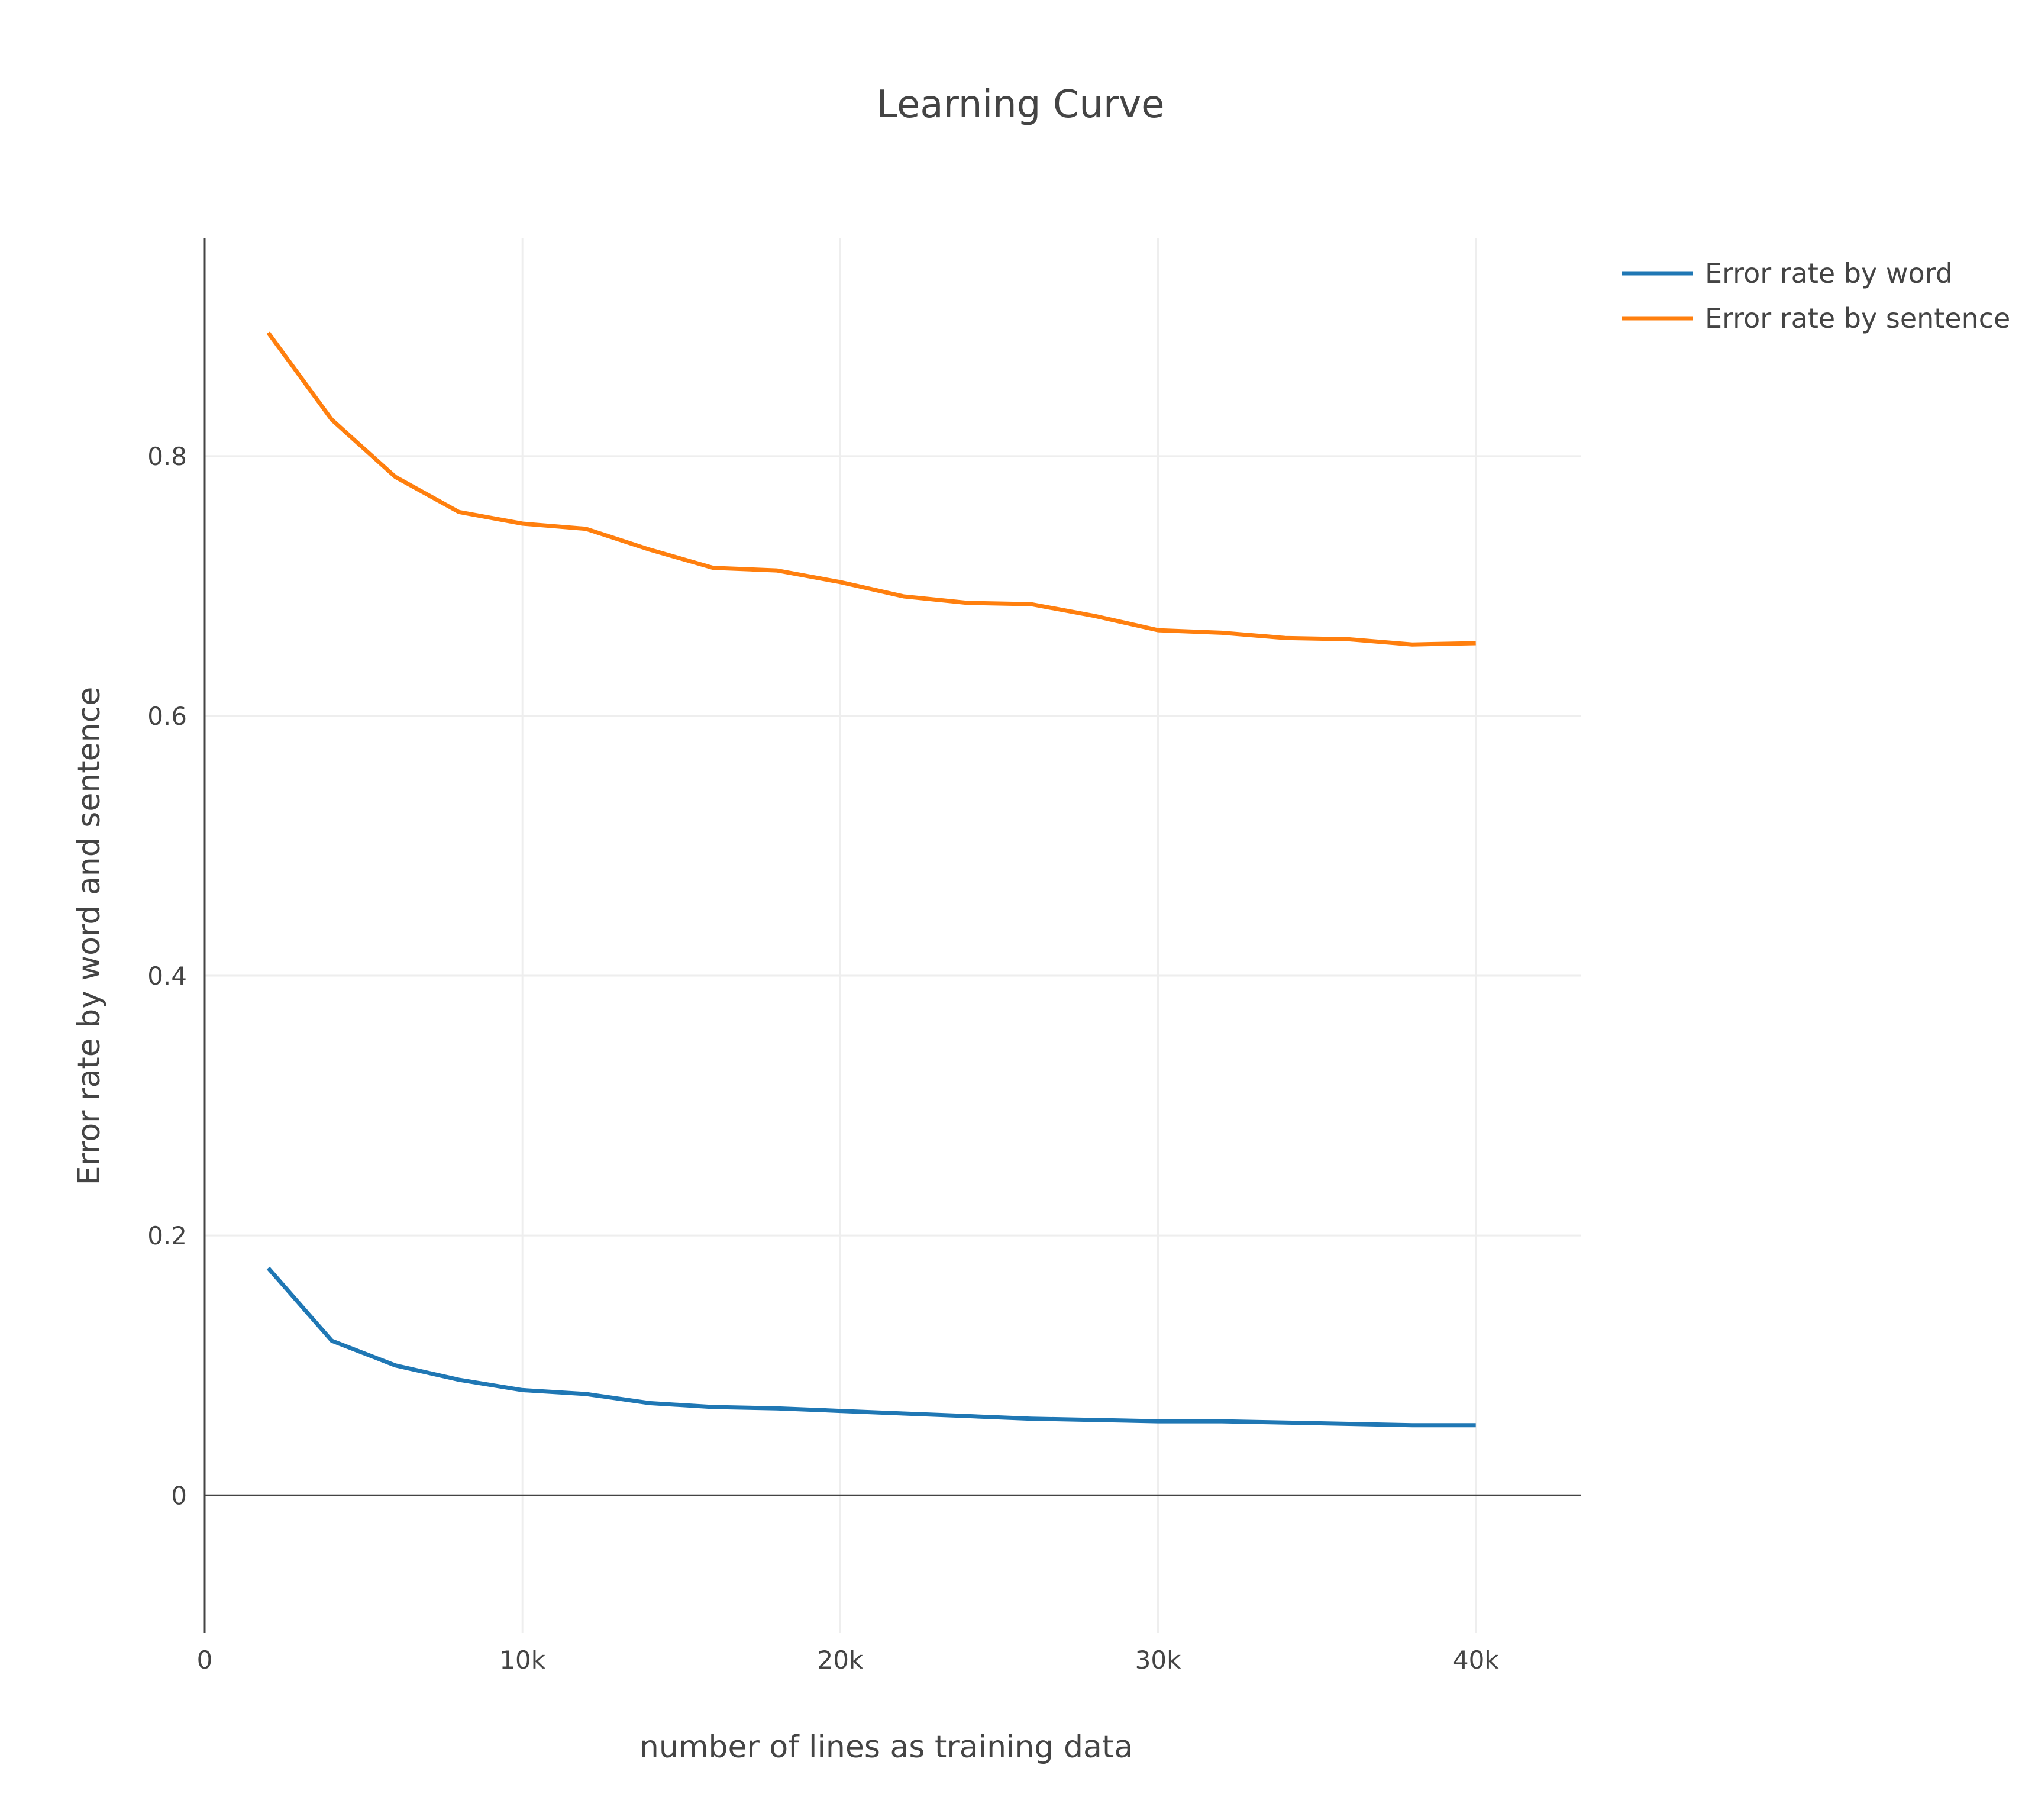 This screenshot has width=2035, height=1820. I want to click on y-axis-title: Error rate by word and sentence, so click(89, 936).